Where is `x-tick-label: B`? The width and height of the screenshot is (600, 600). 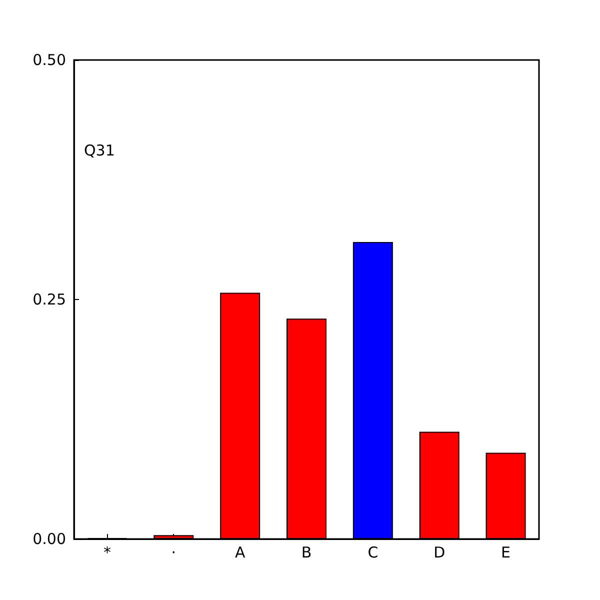
x-tick-label: B is located at coordinates (306, 553).